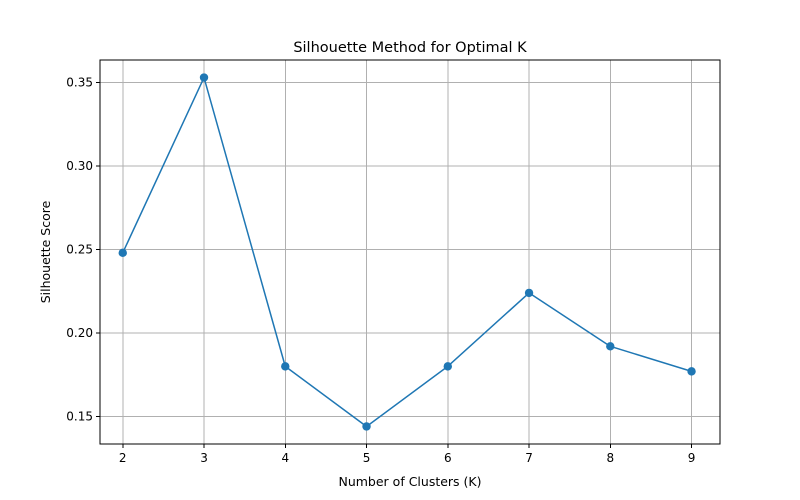  Describe the element at coordinates (409, 481) in the screenshot. I see `x-axis-label: Number of Clusters (K)` at that location.